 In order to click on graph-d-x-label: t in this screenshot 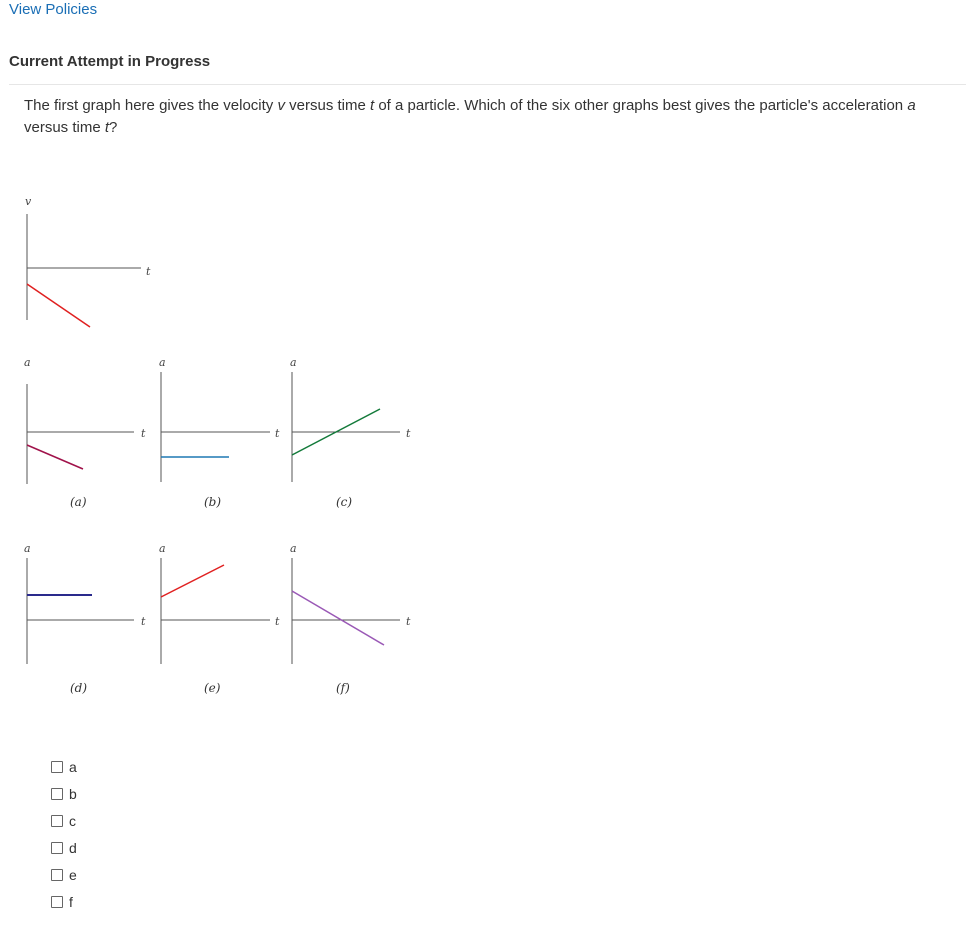, I will do `click(143, 621)`.